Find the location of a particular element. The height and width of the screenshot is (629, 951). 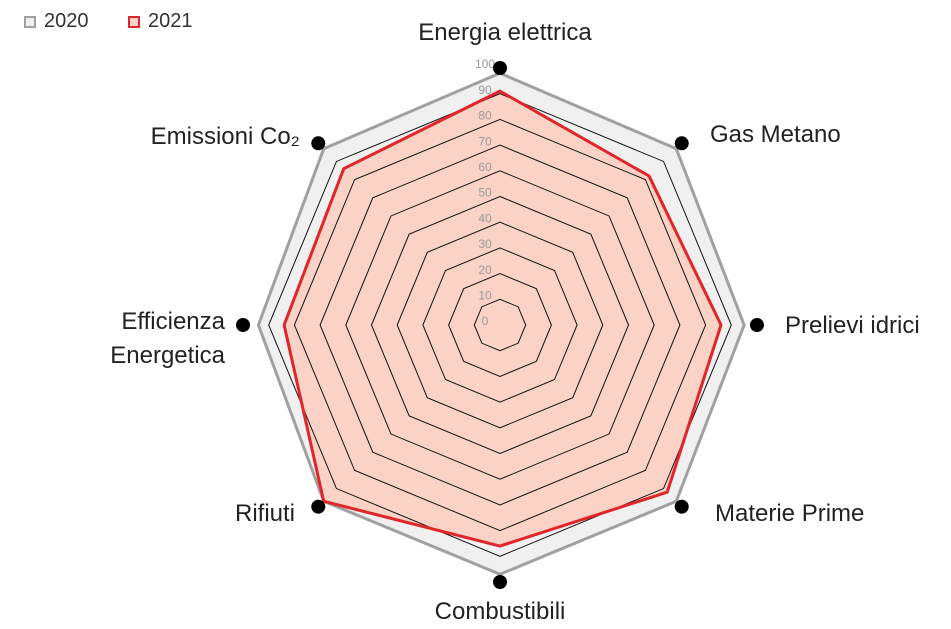

tick-label: 60 is located at coordinates (485, 167).